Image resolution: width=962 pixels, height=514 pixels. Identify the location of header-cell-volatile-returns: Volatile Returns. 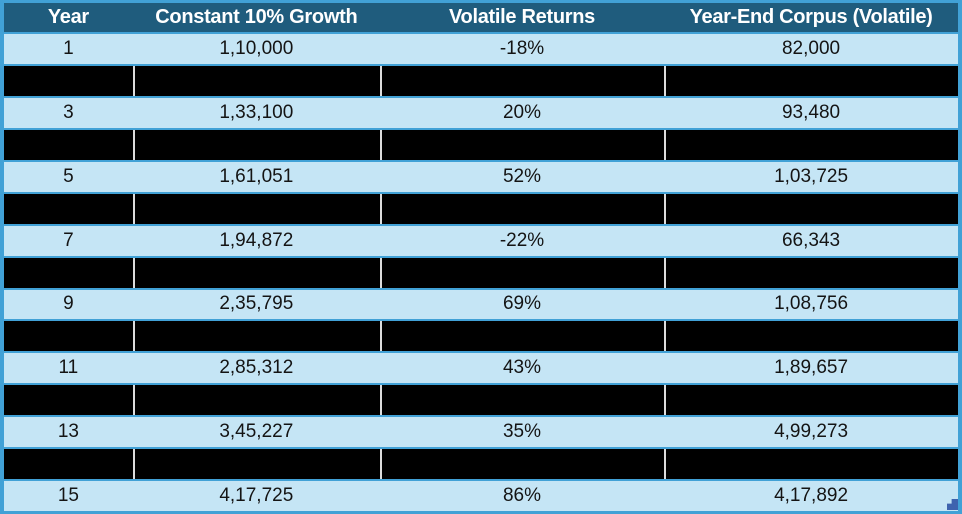
(522, 17).